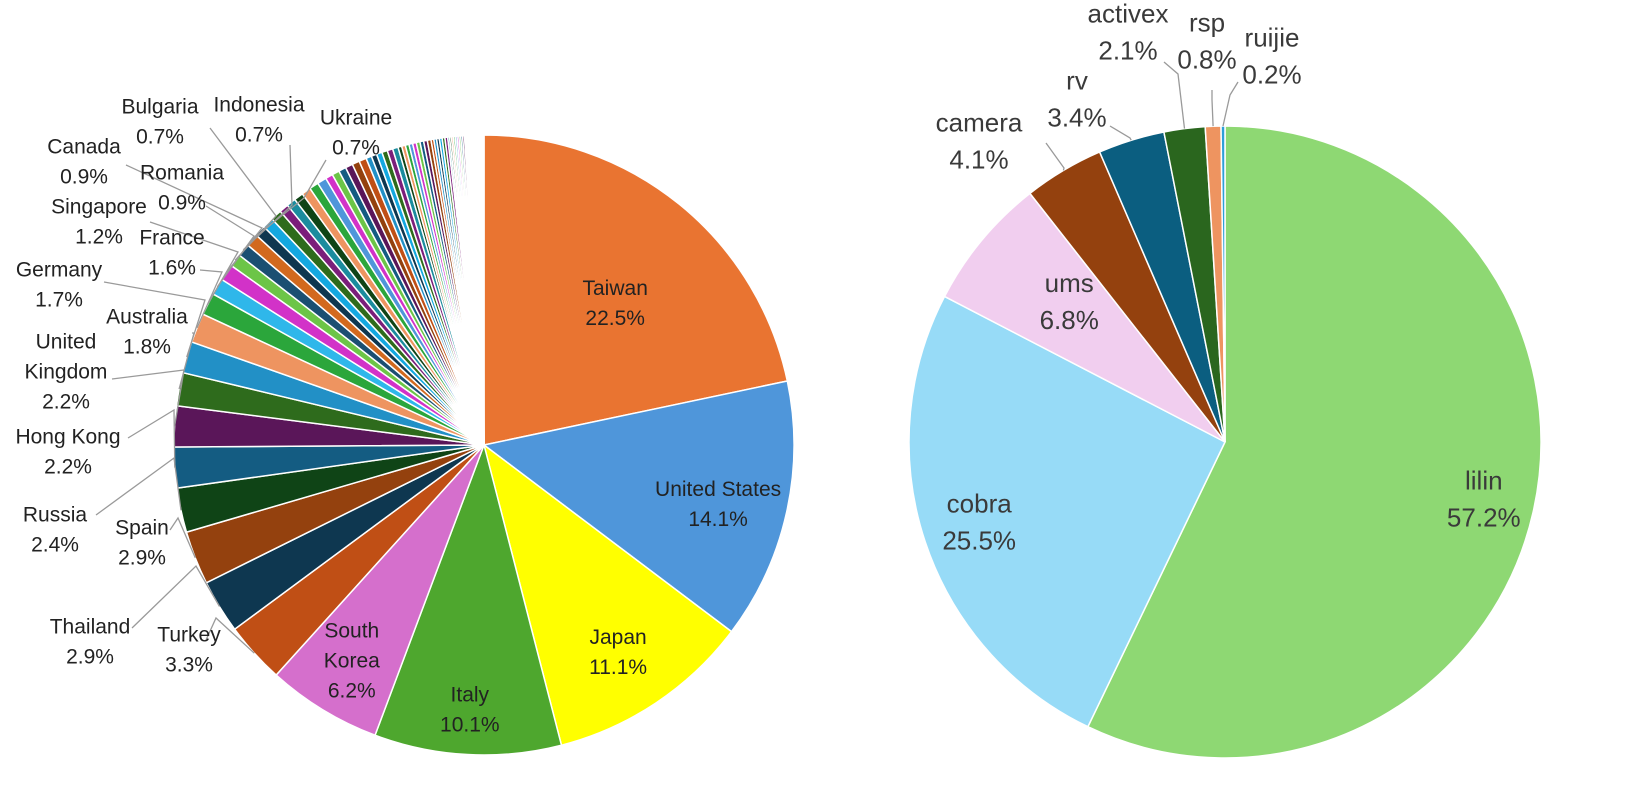  What do you see at coordinates (66, 372) in the screenshot?
I see `left-category-label-united-kingdom: Kingdom` at bounding box center [66, 372].